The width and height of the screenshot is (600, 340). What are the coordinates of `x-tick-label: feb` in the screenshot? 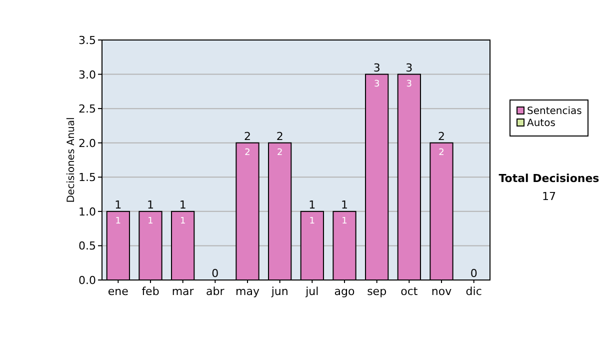 It's located at (151, 291).